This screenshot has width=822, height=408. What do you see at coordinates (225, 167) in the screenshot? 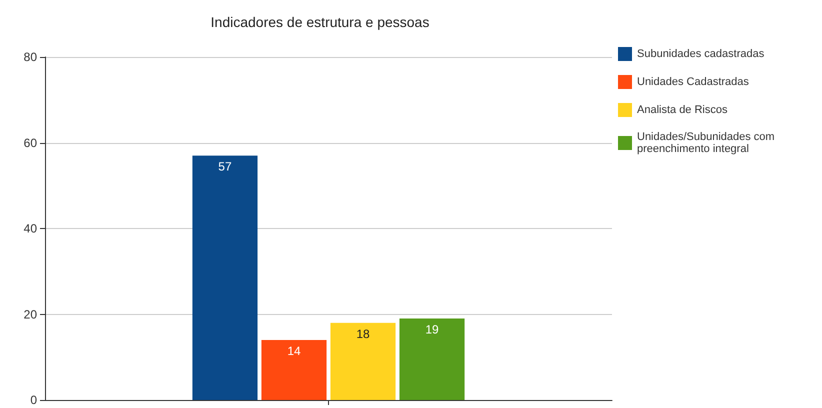
I see `data-label: 57` at bounding box center [225, 167].